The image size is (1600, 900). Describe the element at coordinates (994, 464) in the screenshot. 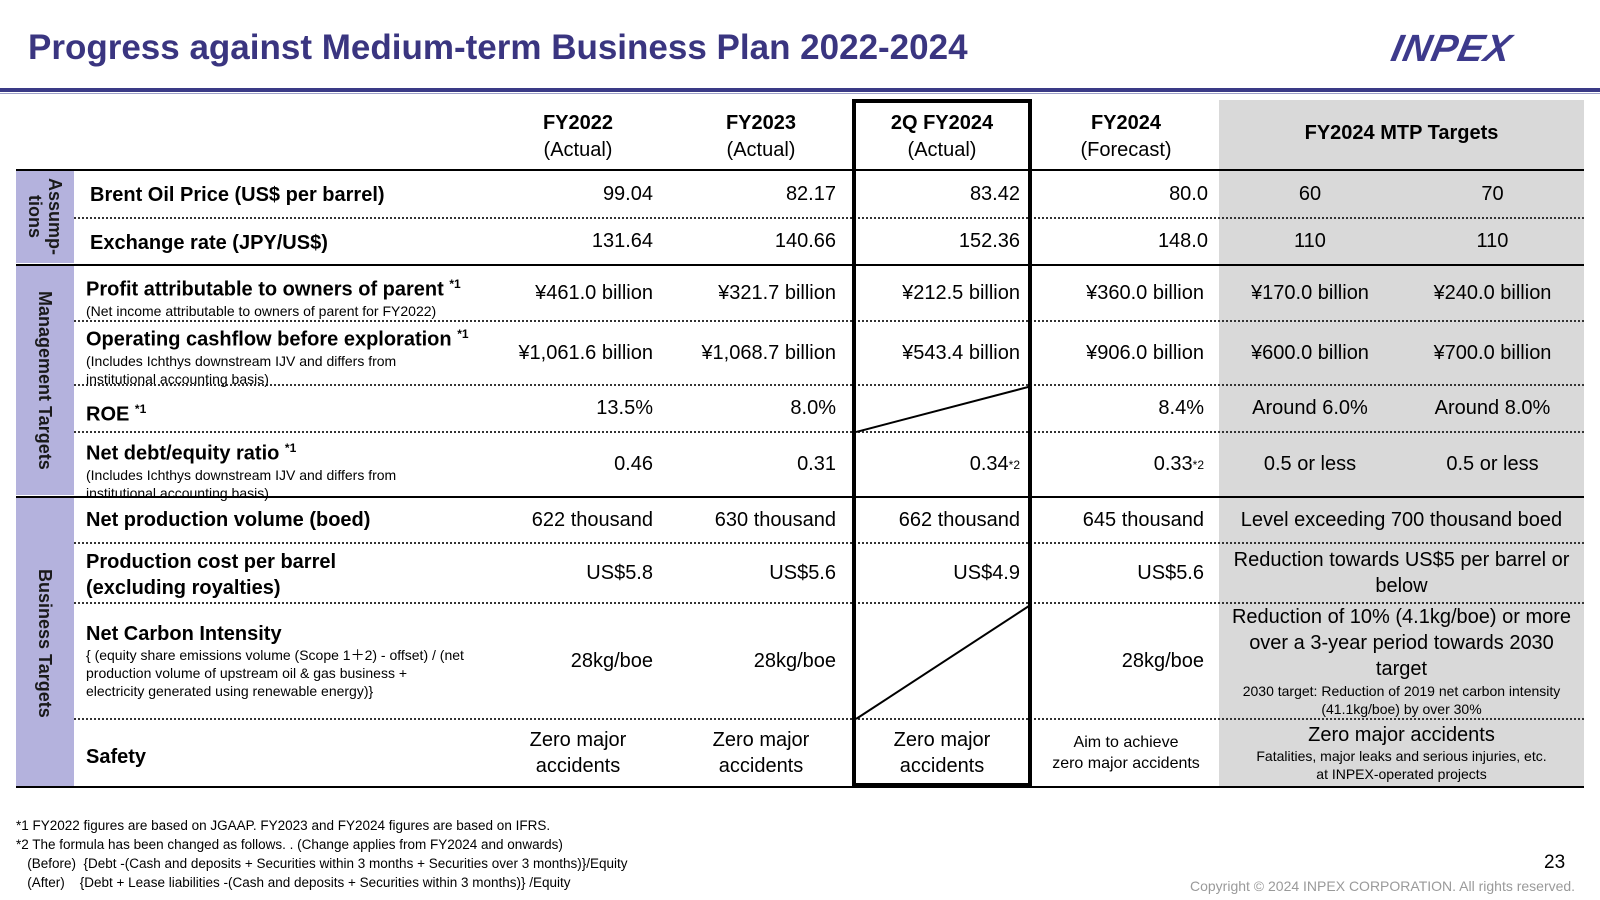

I see `nde-2q-fy2024: 0.34 *2` at that location.